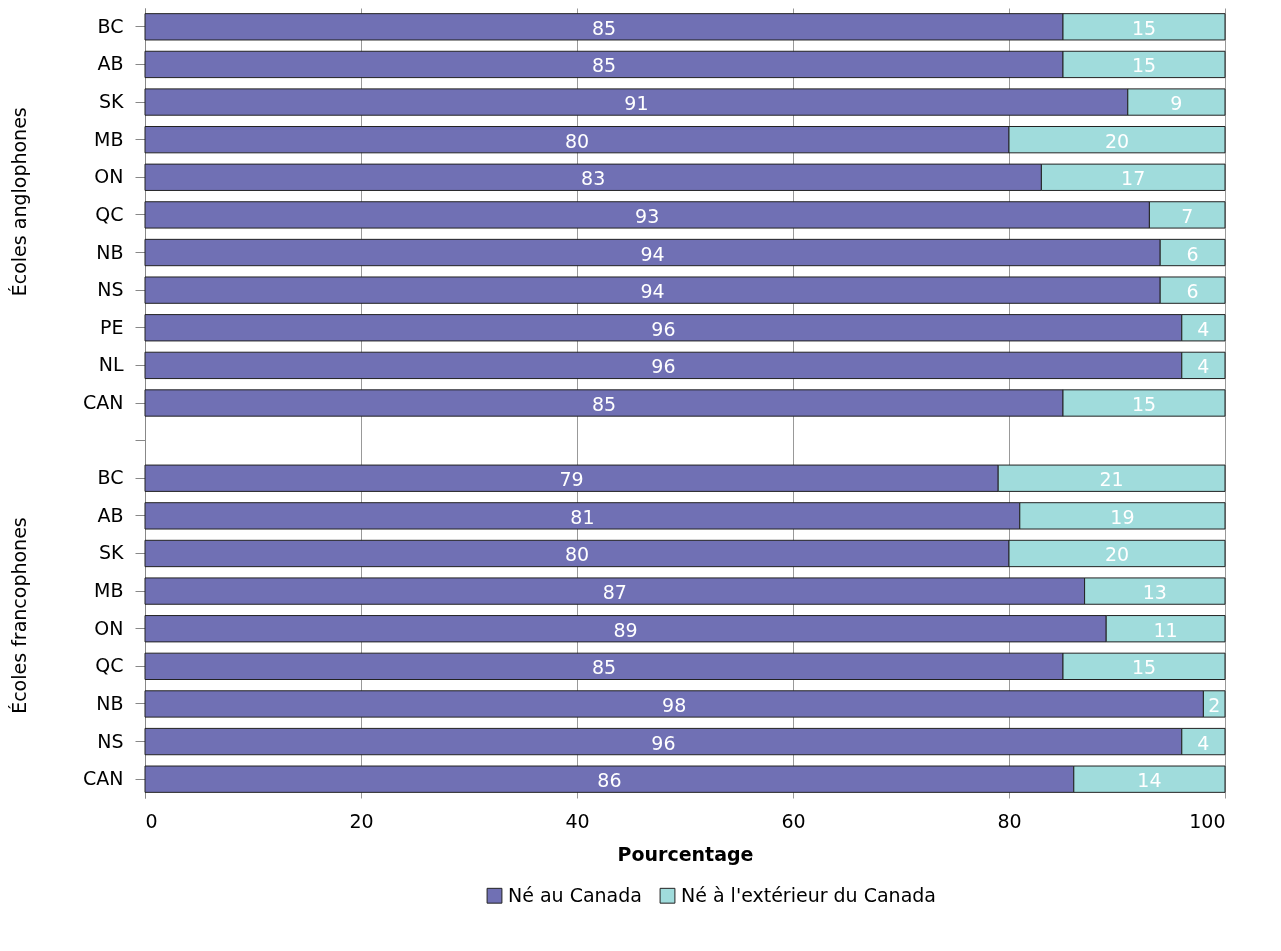 The height and width of the screenshot is (951, 1281). I want to click on data-label: 7, so click(1187, 215).